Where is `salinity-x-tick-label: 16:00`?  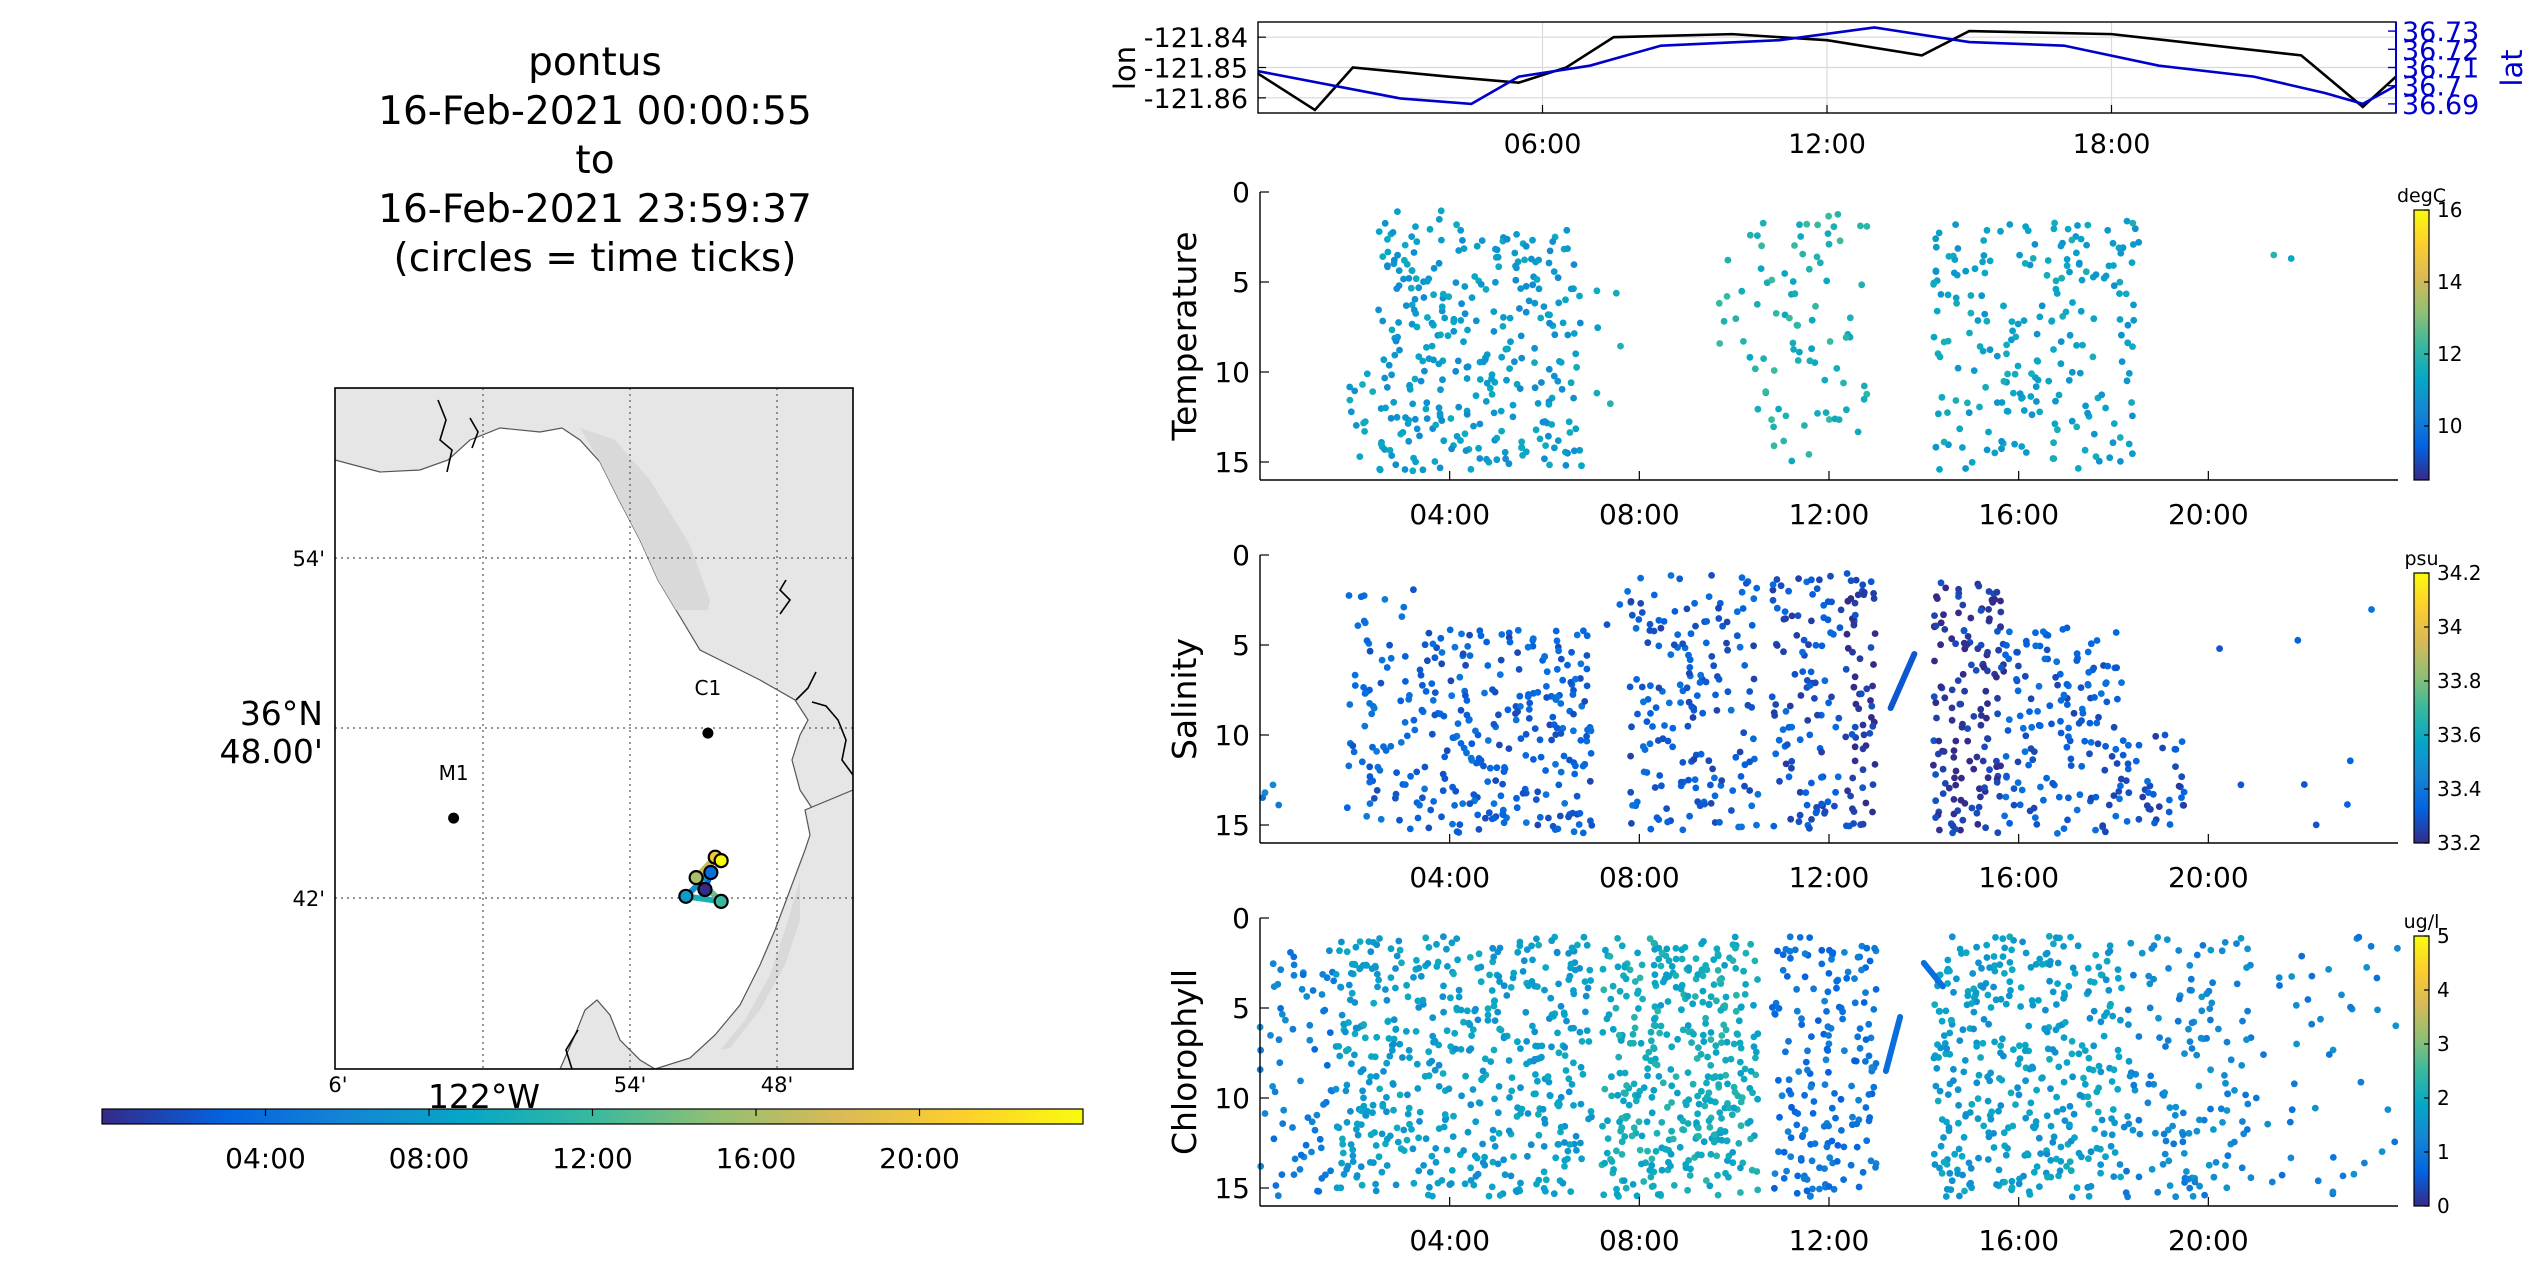 salinity-x-tick-label: 16:00 is located at coordinates (2018, 877).